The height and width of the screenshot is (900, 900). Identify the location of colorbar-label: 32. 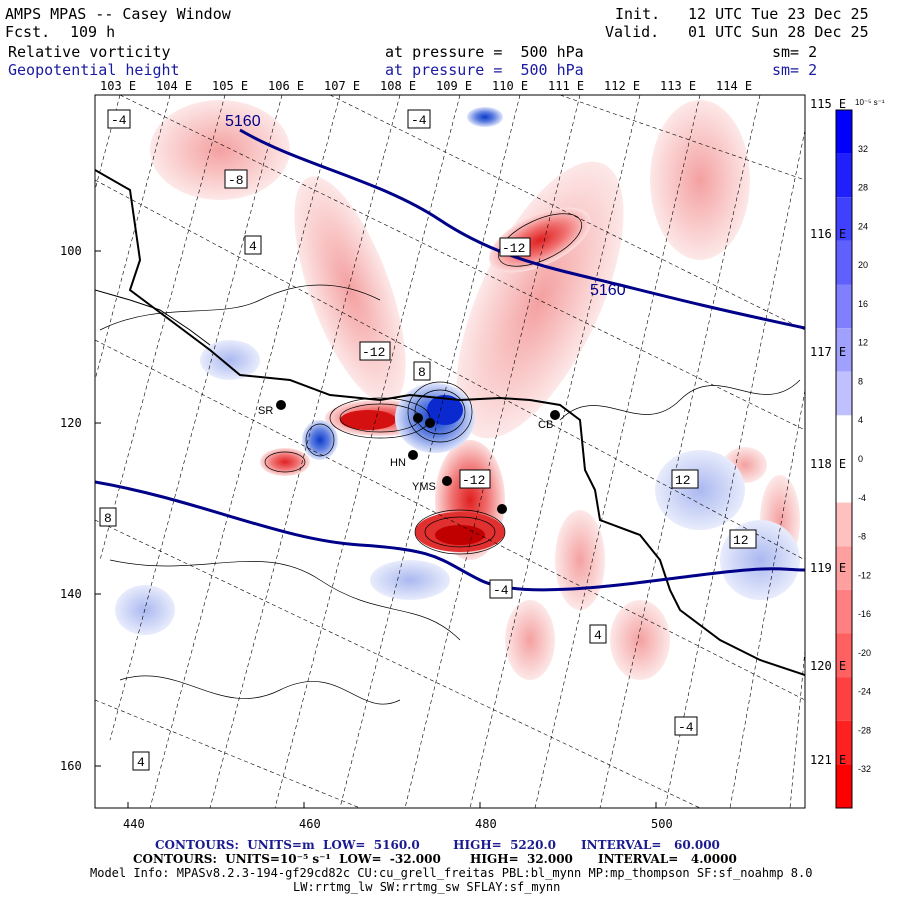
(863, 149).